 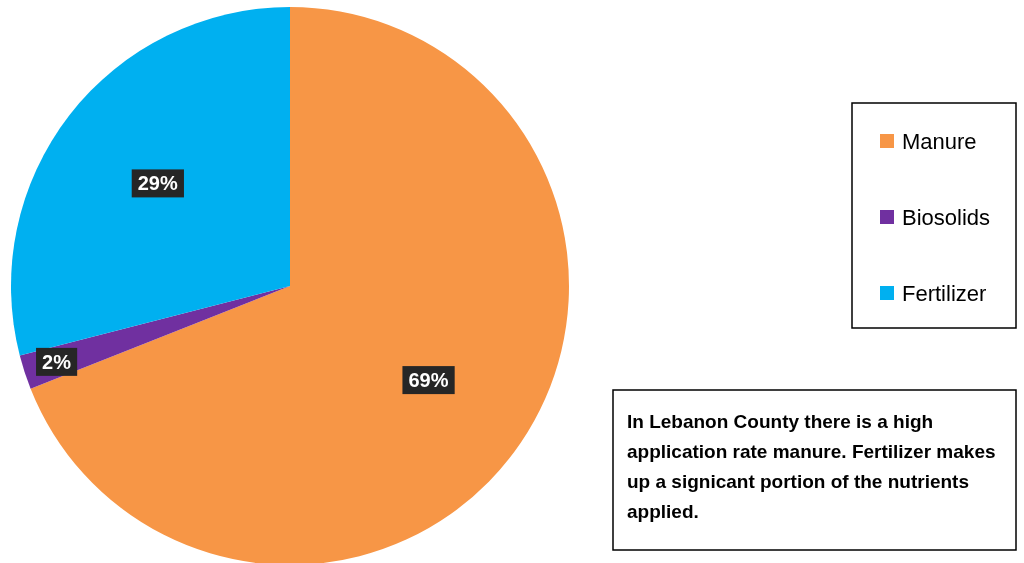 What do you see at coordinates (157, 183) in the screenshot?
I see `data-label: 29%` at bounding box center [157, 183].